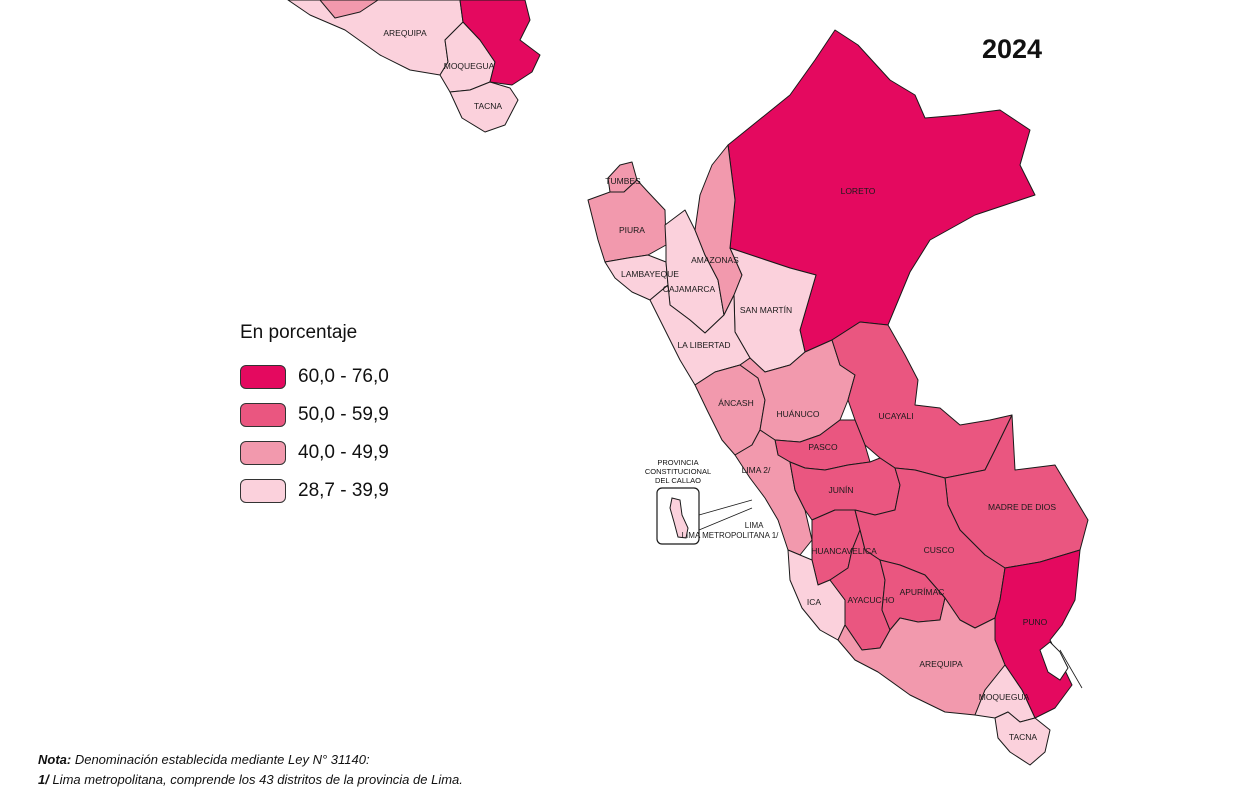 Image resolution: width=1258 pixels, height=790 pixels. What do you see at coordinates (1004, 697) in the screenshot?
I see `label-moquegua: MOQUEGUA` at bounding box center [1004, 697].